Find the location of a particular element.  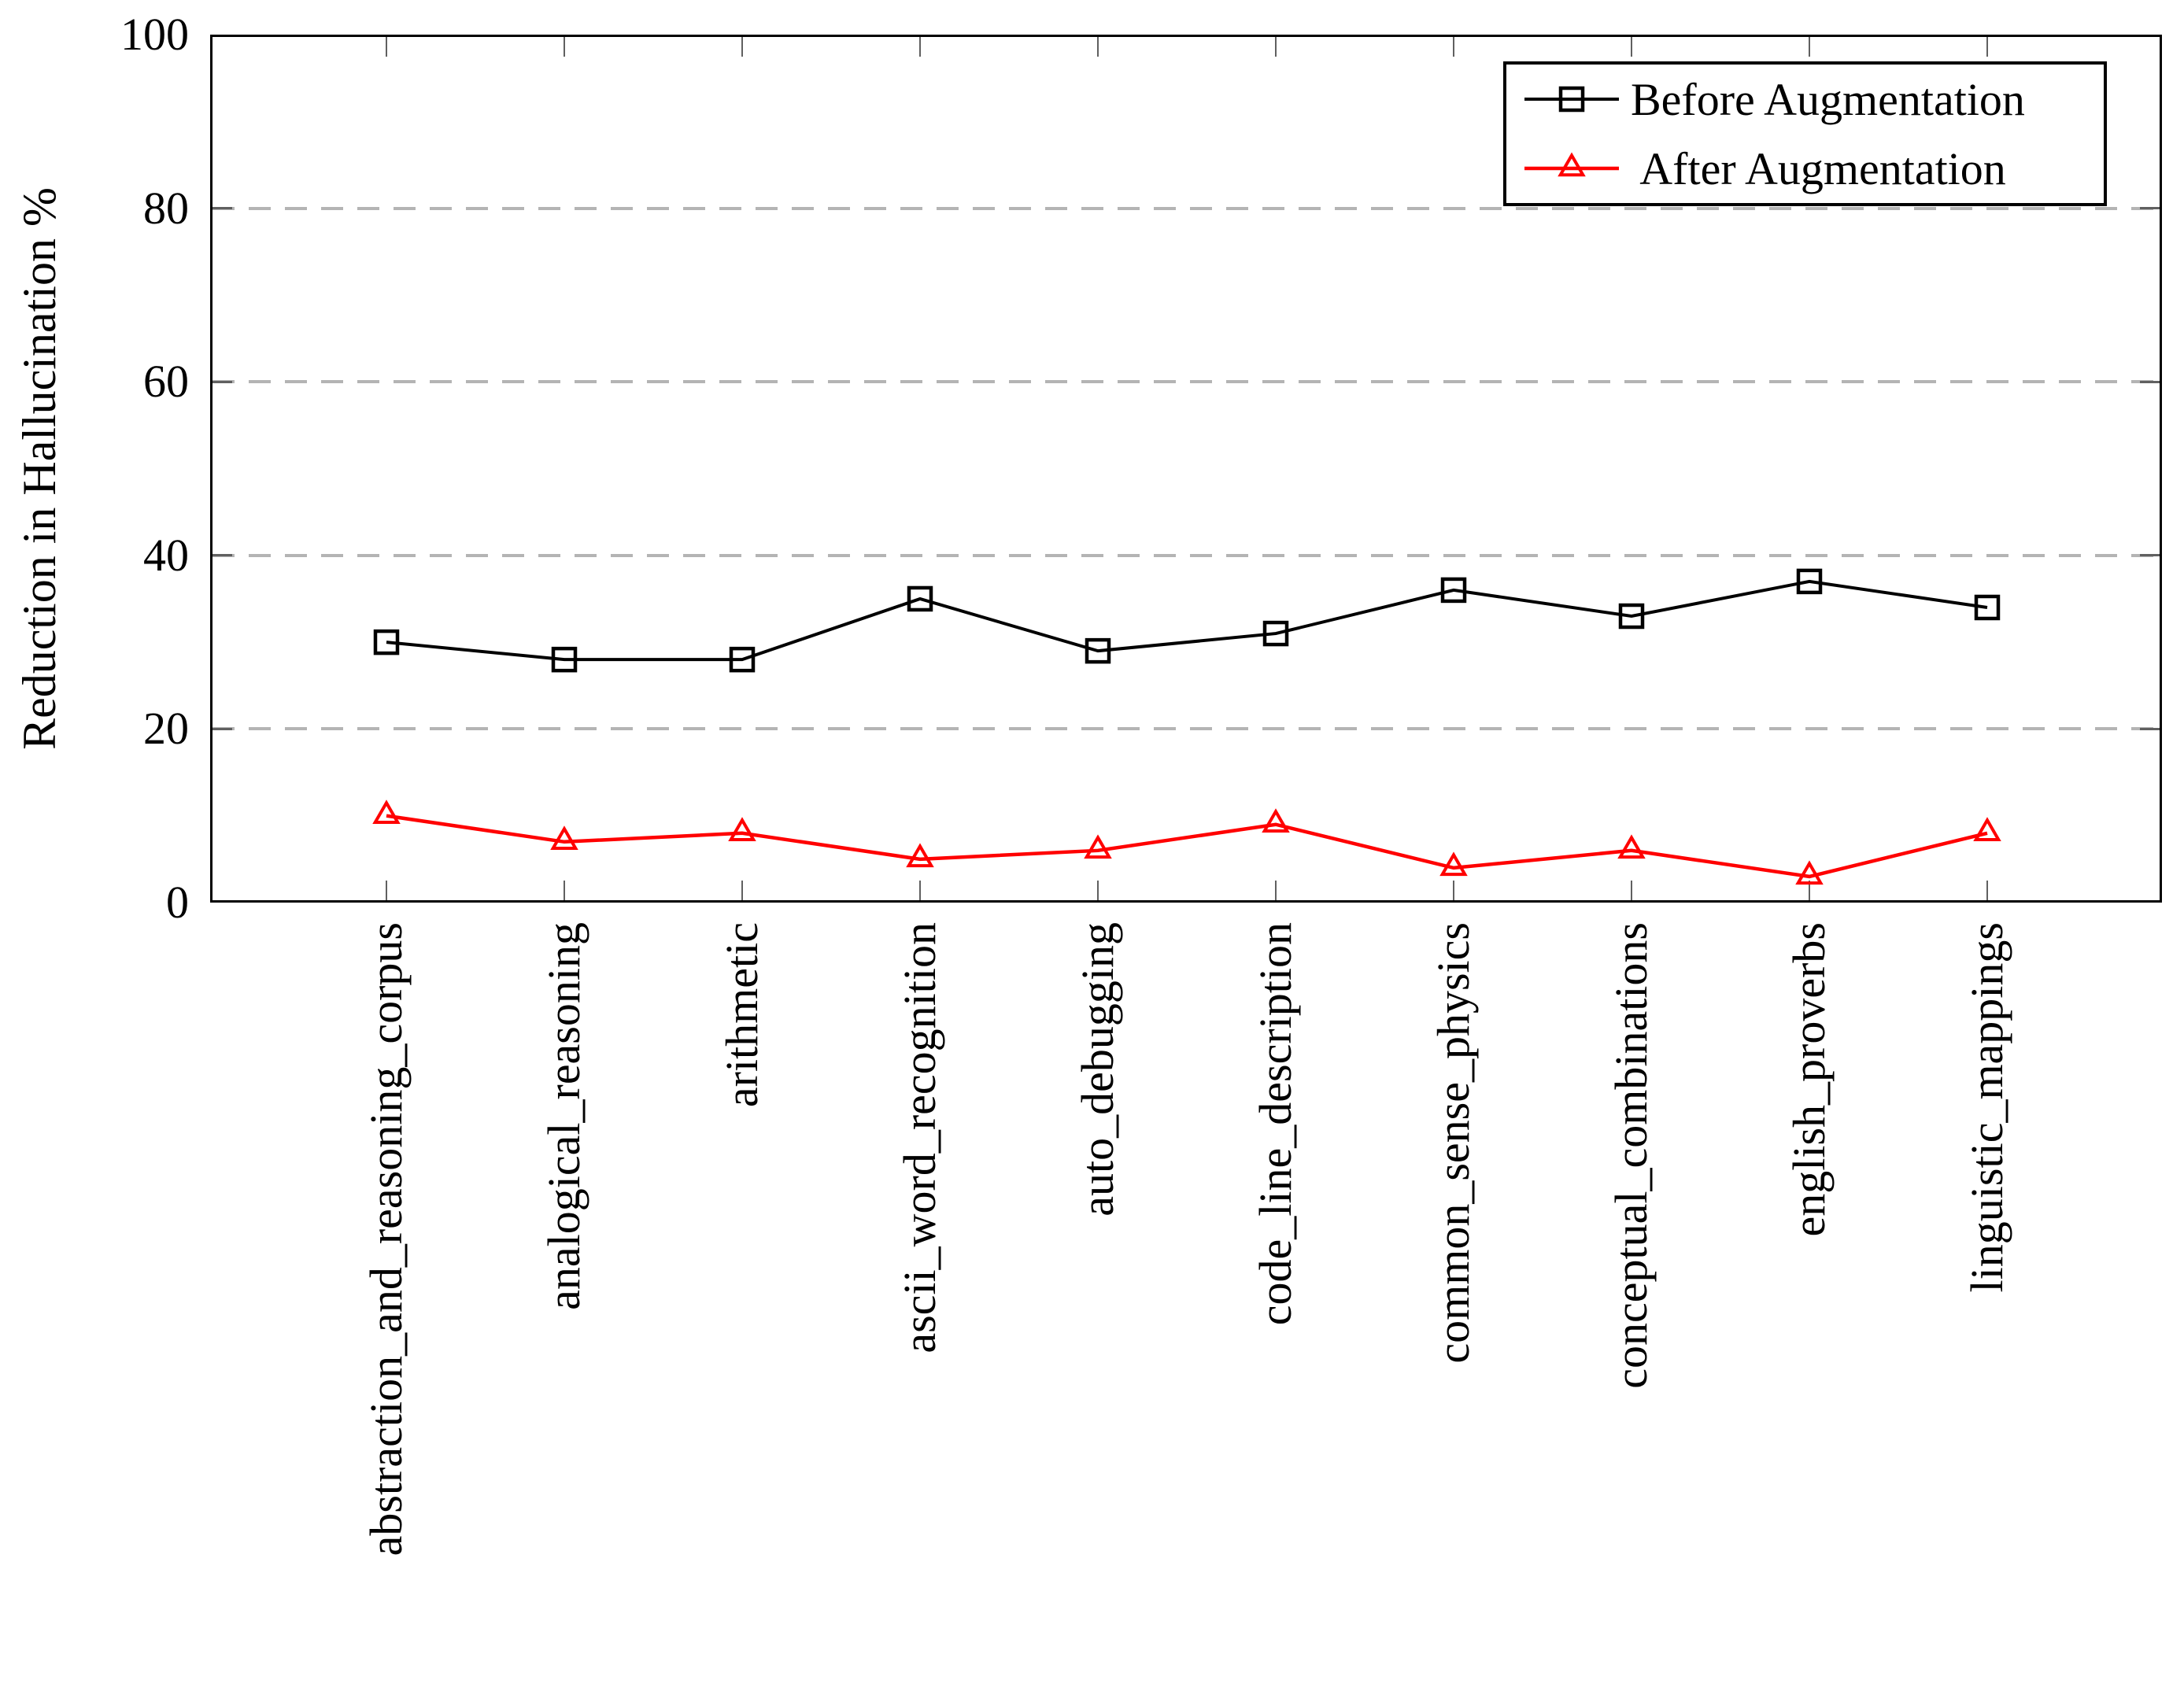

y-tick-label-100: 100 is located at coordinates (154, 34).